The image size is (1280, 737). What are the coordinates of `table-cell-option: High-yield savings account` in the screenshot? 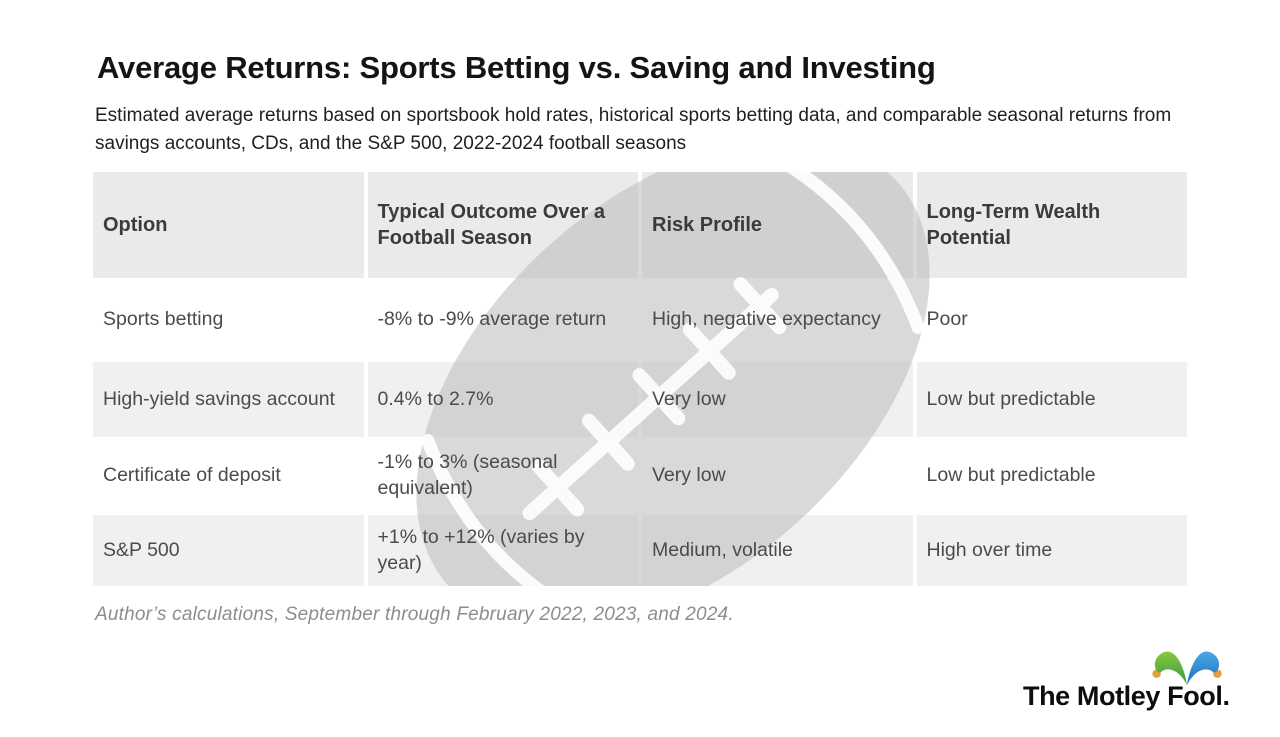 It's located at (228, 399).